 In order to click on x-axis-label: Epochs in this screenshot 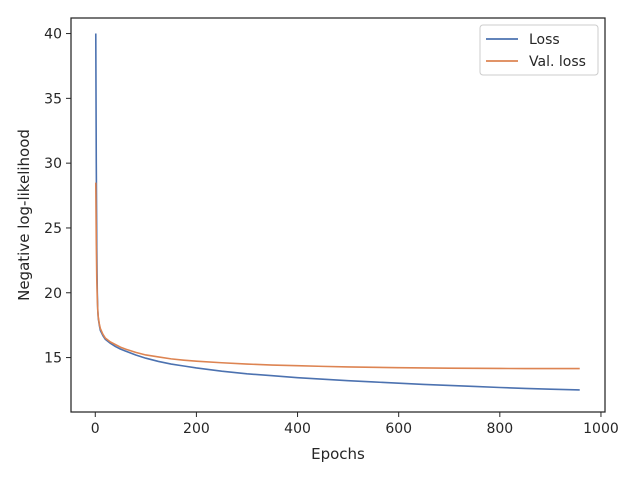, I will do `click(338, 454)`.